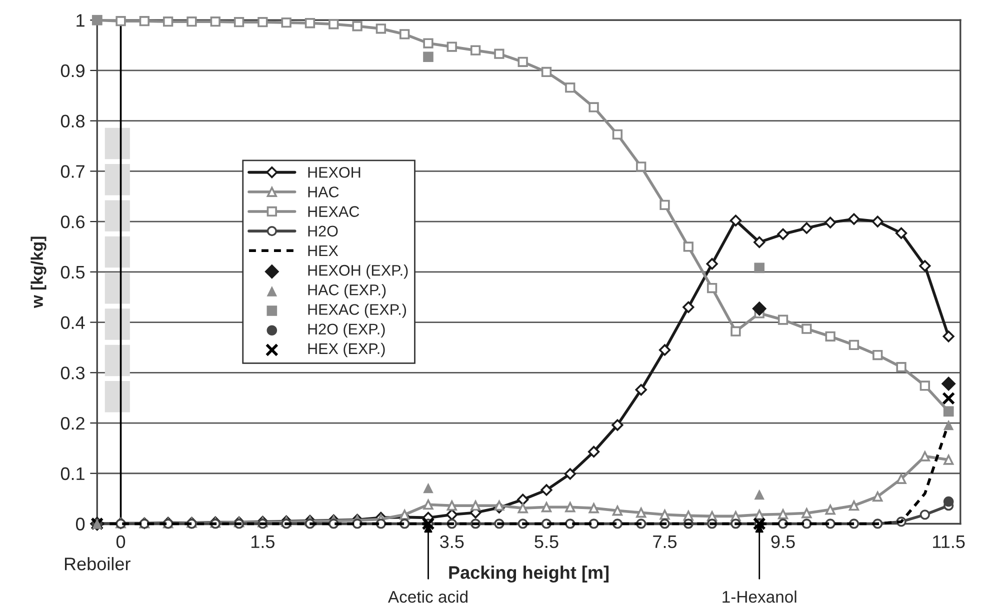  What do you see at coordinates (72, 221) in the screenshot?
I see `y-tick-label: 0.6` at bounding box center [72, 221].